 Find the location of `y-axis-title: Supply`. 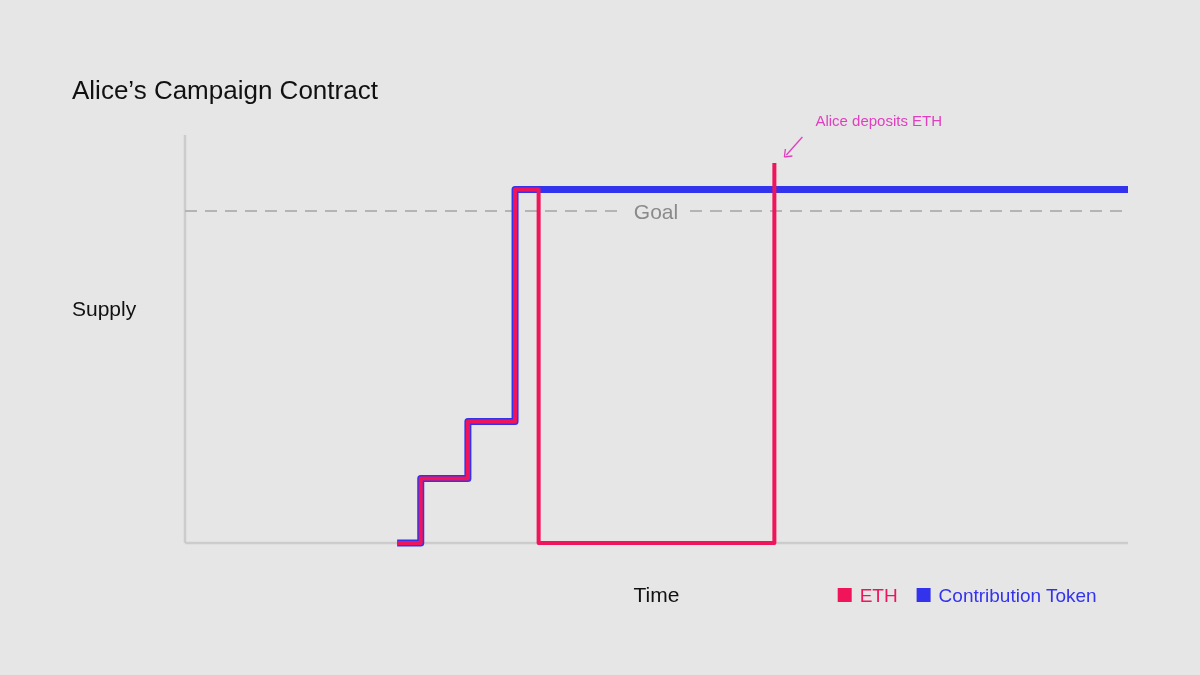

y-axis-title: Supply is located at coordinates (104, 308).